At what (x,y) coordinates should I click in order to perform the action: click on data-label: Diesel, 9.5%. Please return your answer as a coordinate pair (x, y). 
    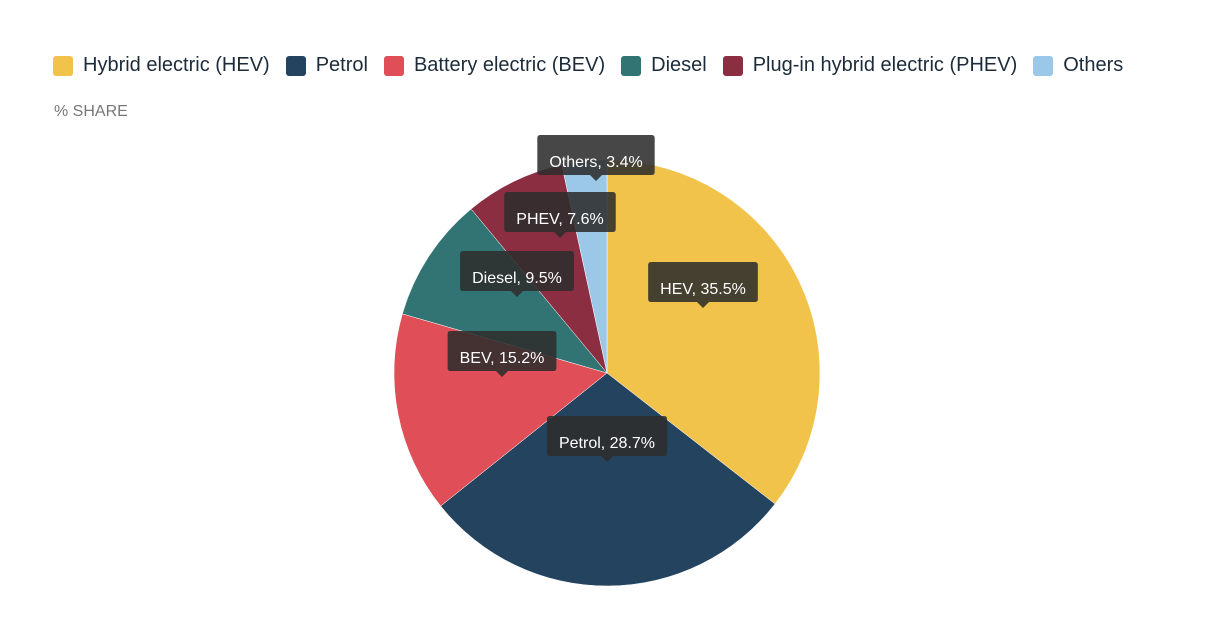
    Looking at the image, I should click on (517, 274).